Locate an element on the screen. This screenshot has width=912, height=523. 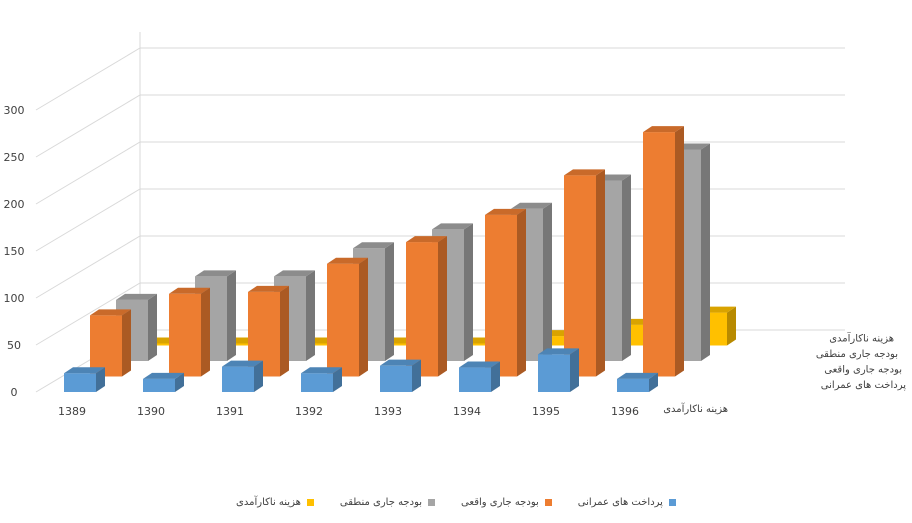
y-tick-label: 150 is located at coordinates (14, 251).